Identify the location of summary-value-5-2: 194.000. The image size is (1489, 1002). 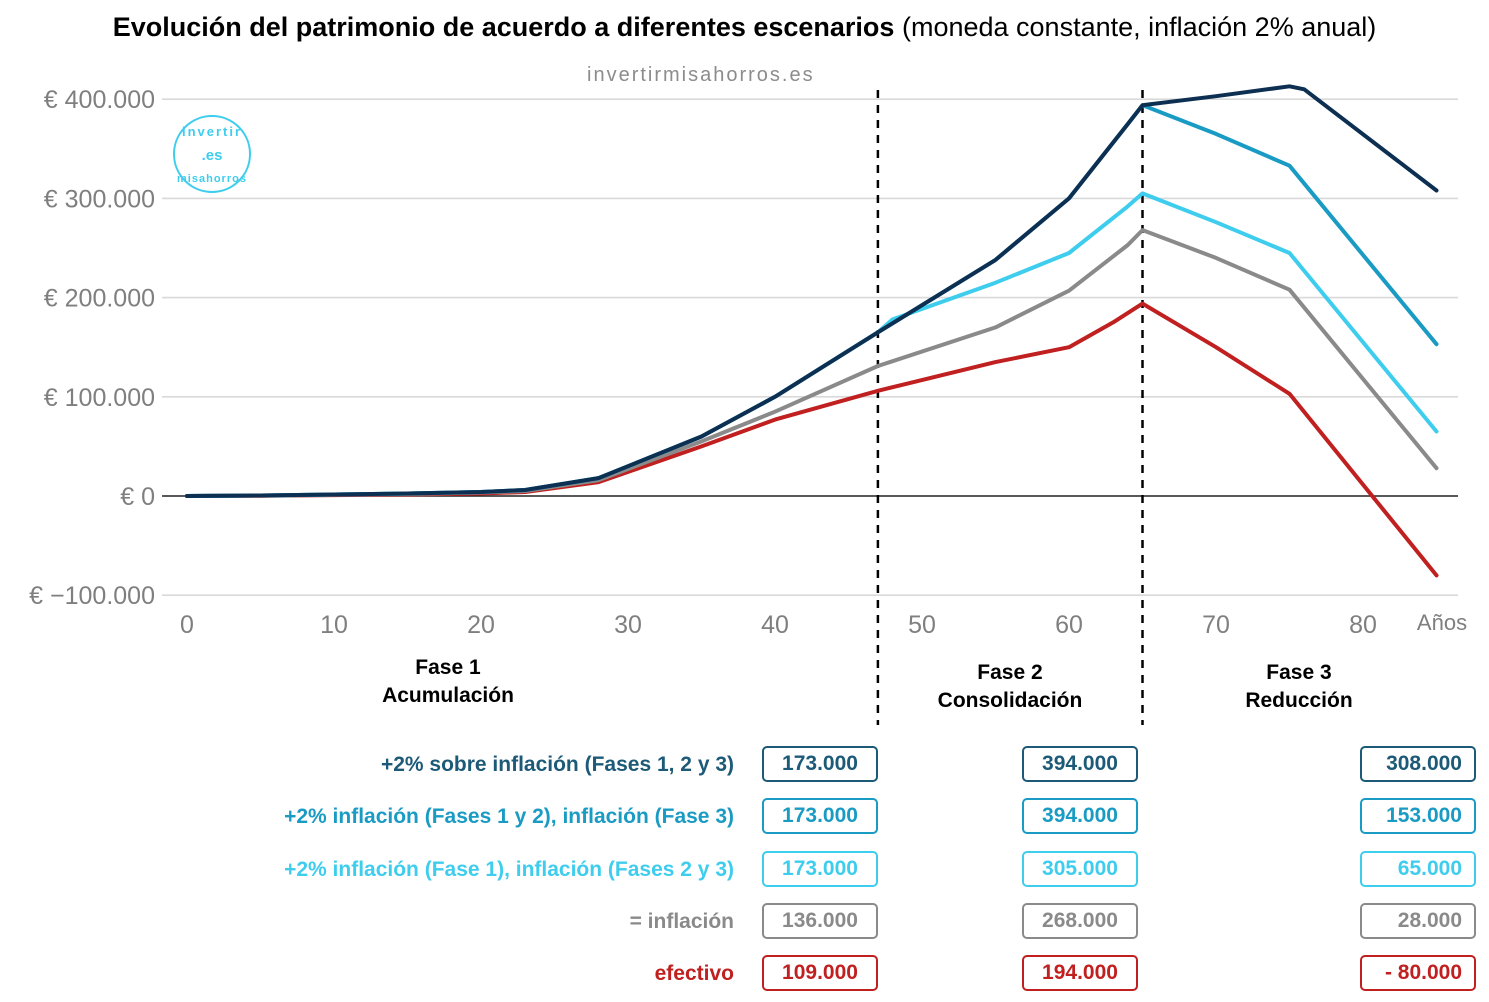
(1080, 973).